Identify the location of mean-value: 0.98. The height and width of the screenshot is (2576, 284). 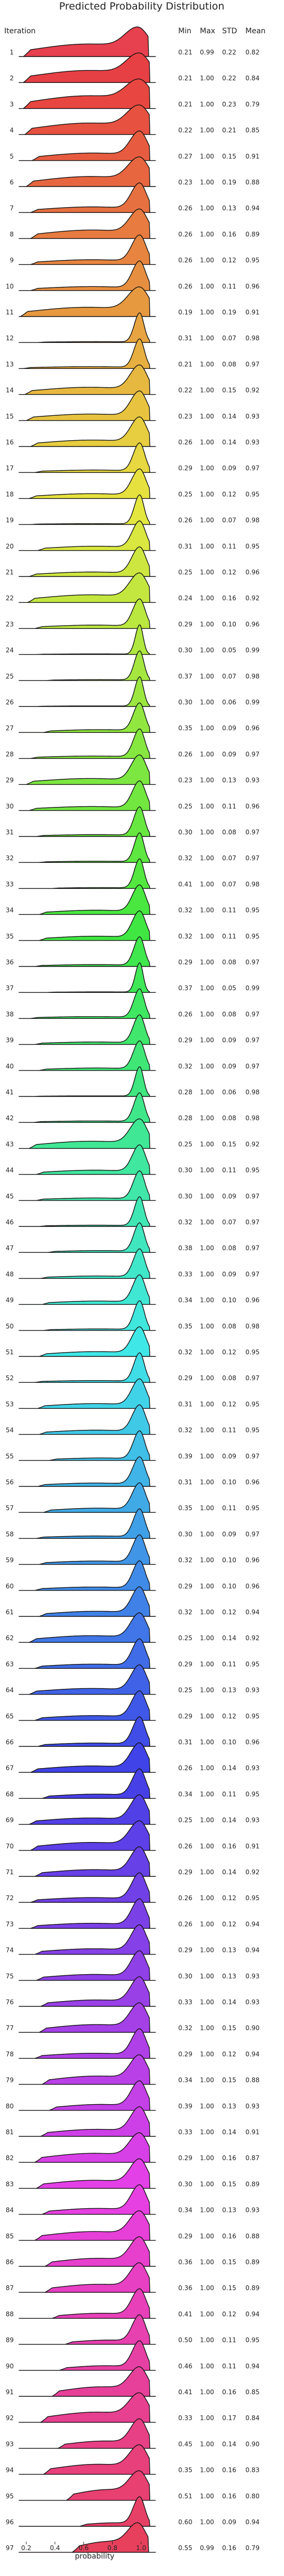
(253, 520).